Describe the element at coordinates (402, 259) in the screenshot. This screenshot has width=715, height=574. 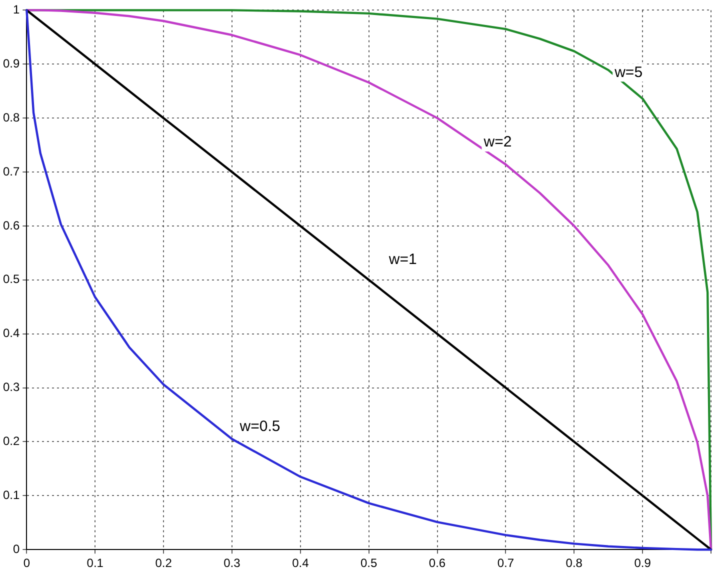
I see `series-label: w=1` at that location.